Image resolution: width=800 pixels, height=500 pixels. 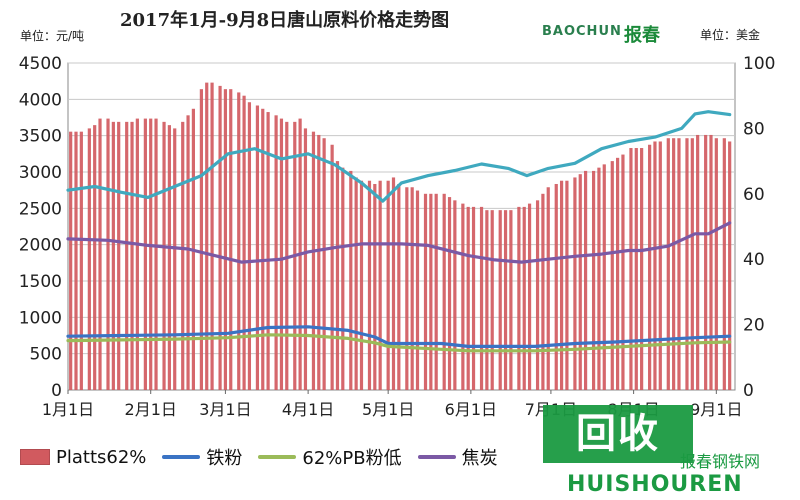 I want to click on legend-label-pb-fines: 62%PB粉低, so click(x=352, y=458).